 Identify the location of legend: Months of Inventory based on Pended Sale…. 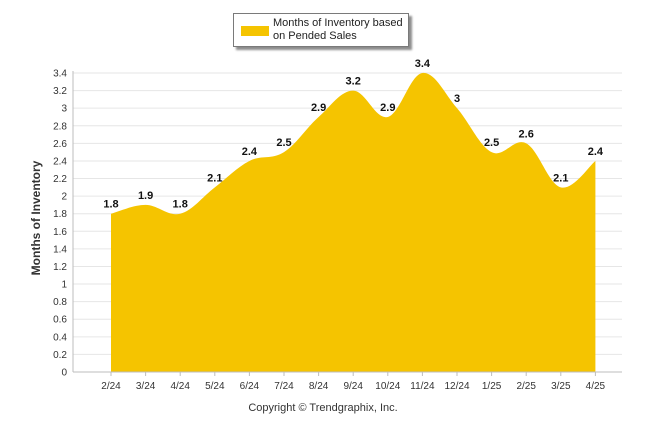
(321, 30).